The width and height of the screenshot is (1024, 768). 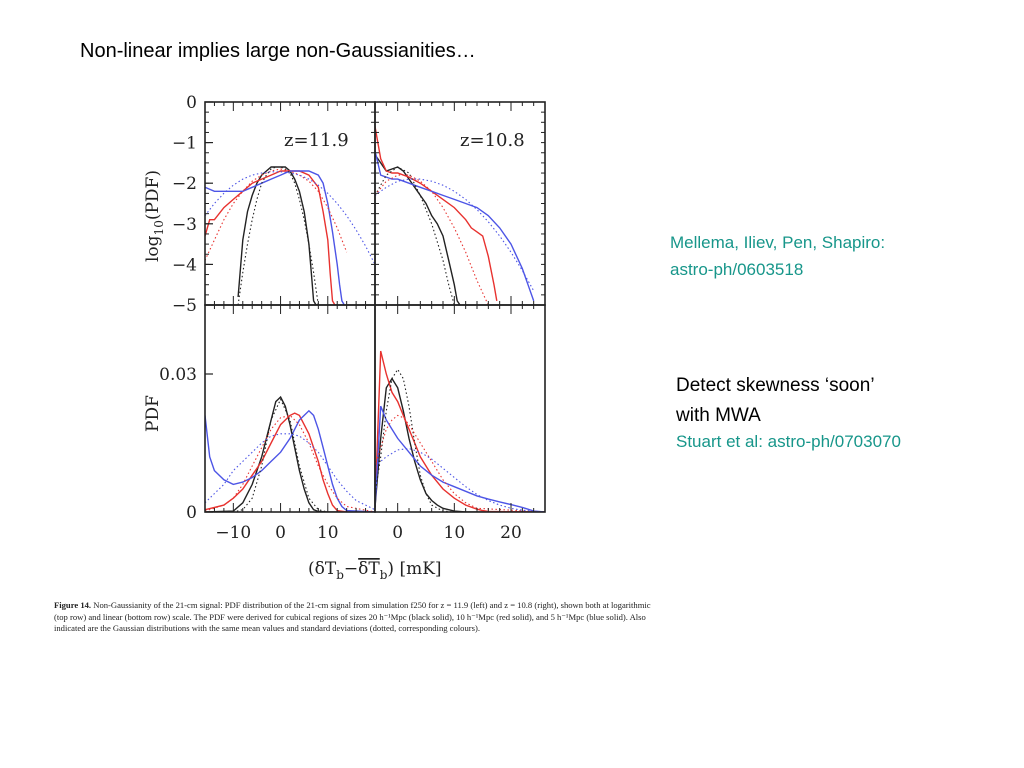 I want to click on panel-label-left: z=11.9, so click(x=316, y=140).